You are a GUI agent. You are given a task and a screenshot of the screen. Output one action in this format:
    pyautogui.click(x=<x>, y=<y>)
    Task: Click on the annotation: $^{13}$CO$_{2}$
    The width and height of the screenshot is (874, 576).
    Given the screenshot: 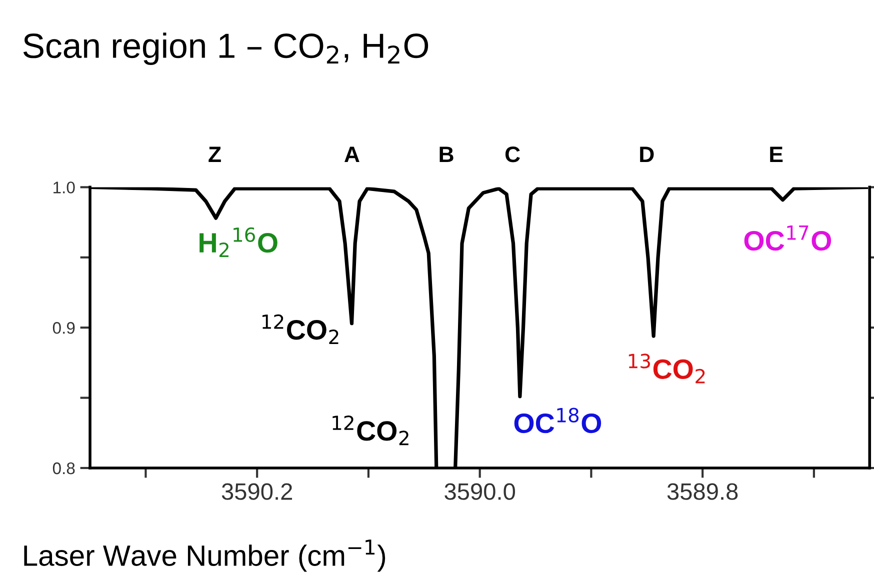 What is the action you would take?
    pyautogui.click(x=666, y=369)
    